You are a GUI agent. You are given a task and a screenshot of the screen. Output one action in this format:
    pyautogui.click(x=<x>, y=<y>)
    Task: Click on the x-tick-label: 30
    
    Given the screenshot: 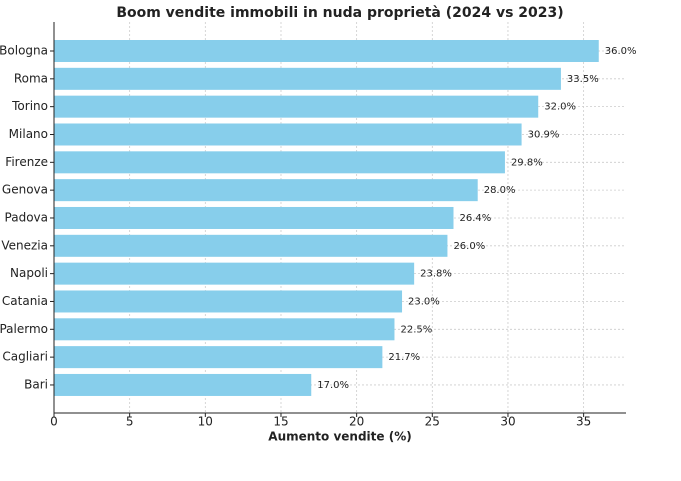 What is the action you would take?
    pyautogui.click(x=507, y=422)
    